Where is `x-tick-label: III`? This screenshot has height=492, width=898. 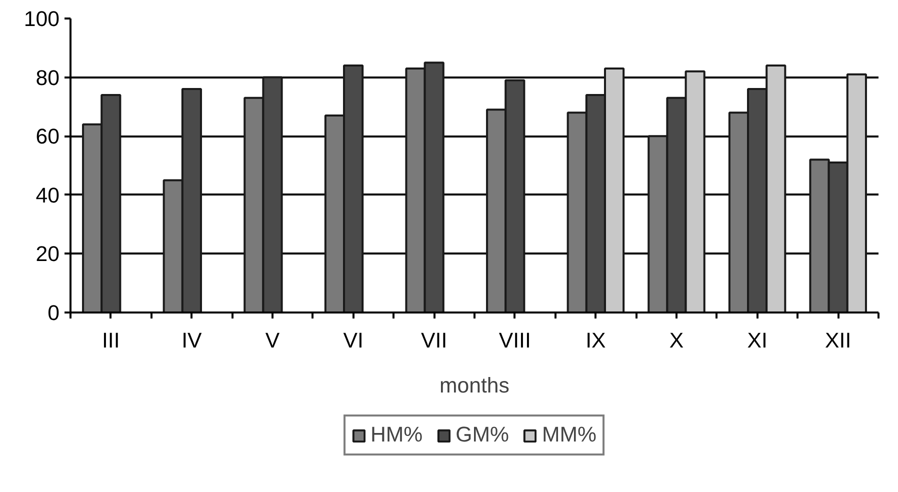
x-tick-label: III is located at coordinates (111, 340).